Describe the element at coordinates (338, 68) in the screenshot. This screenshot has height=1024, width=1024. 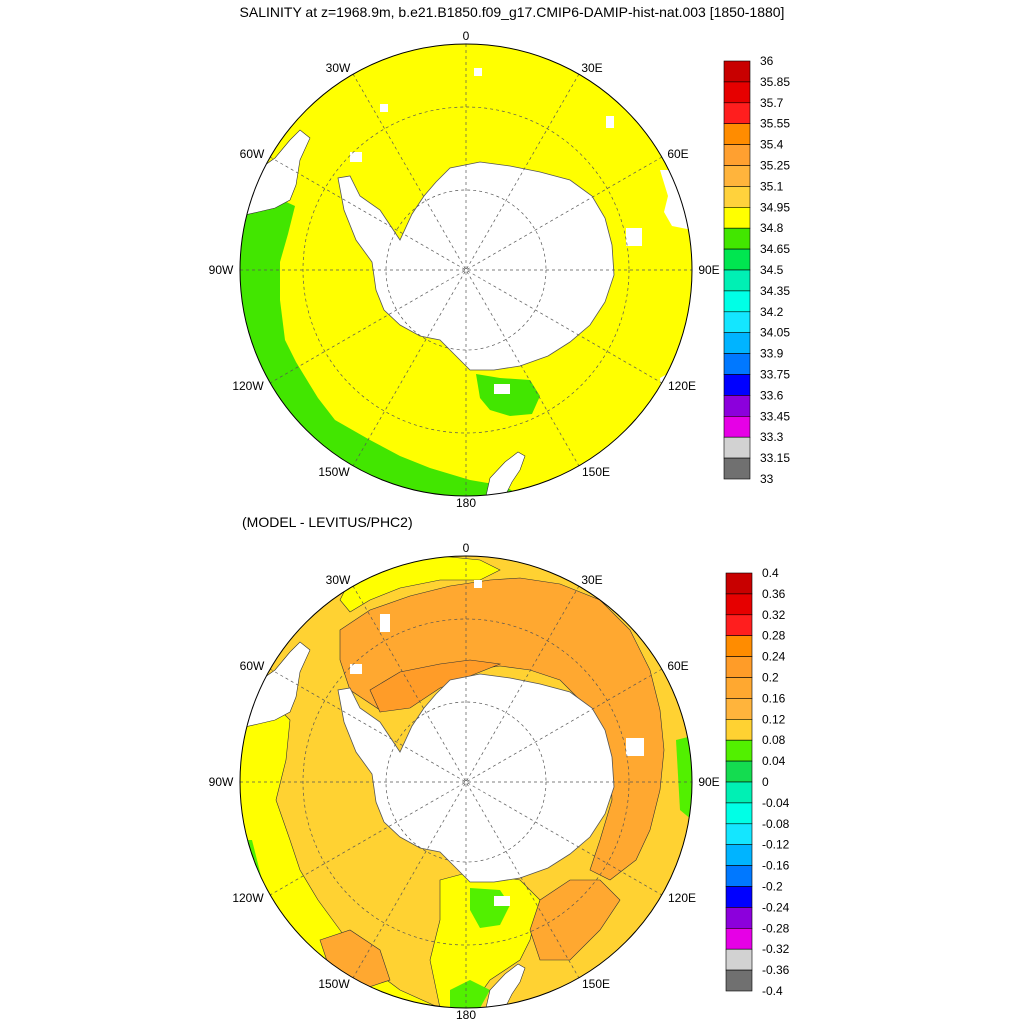
I see `top-lon-label-30w: 30W` at that location.